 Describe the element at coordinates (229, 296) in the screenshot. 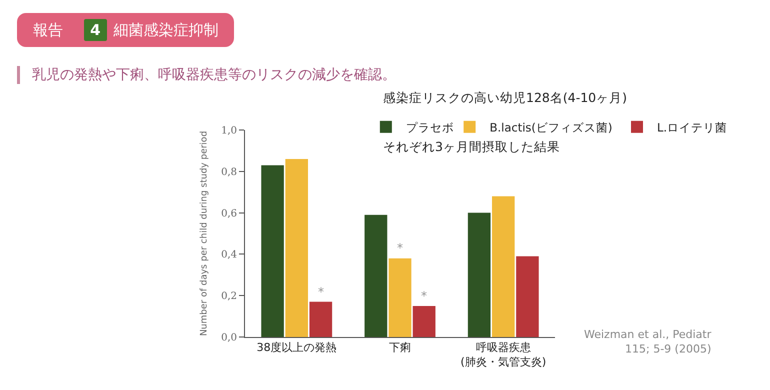

I see `y-tick-label: 0,2` at that location.